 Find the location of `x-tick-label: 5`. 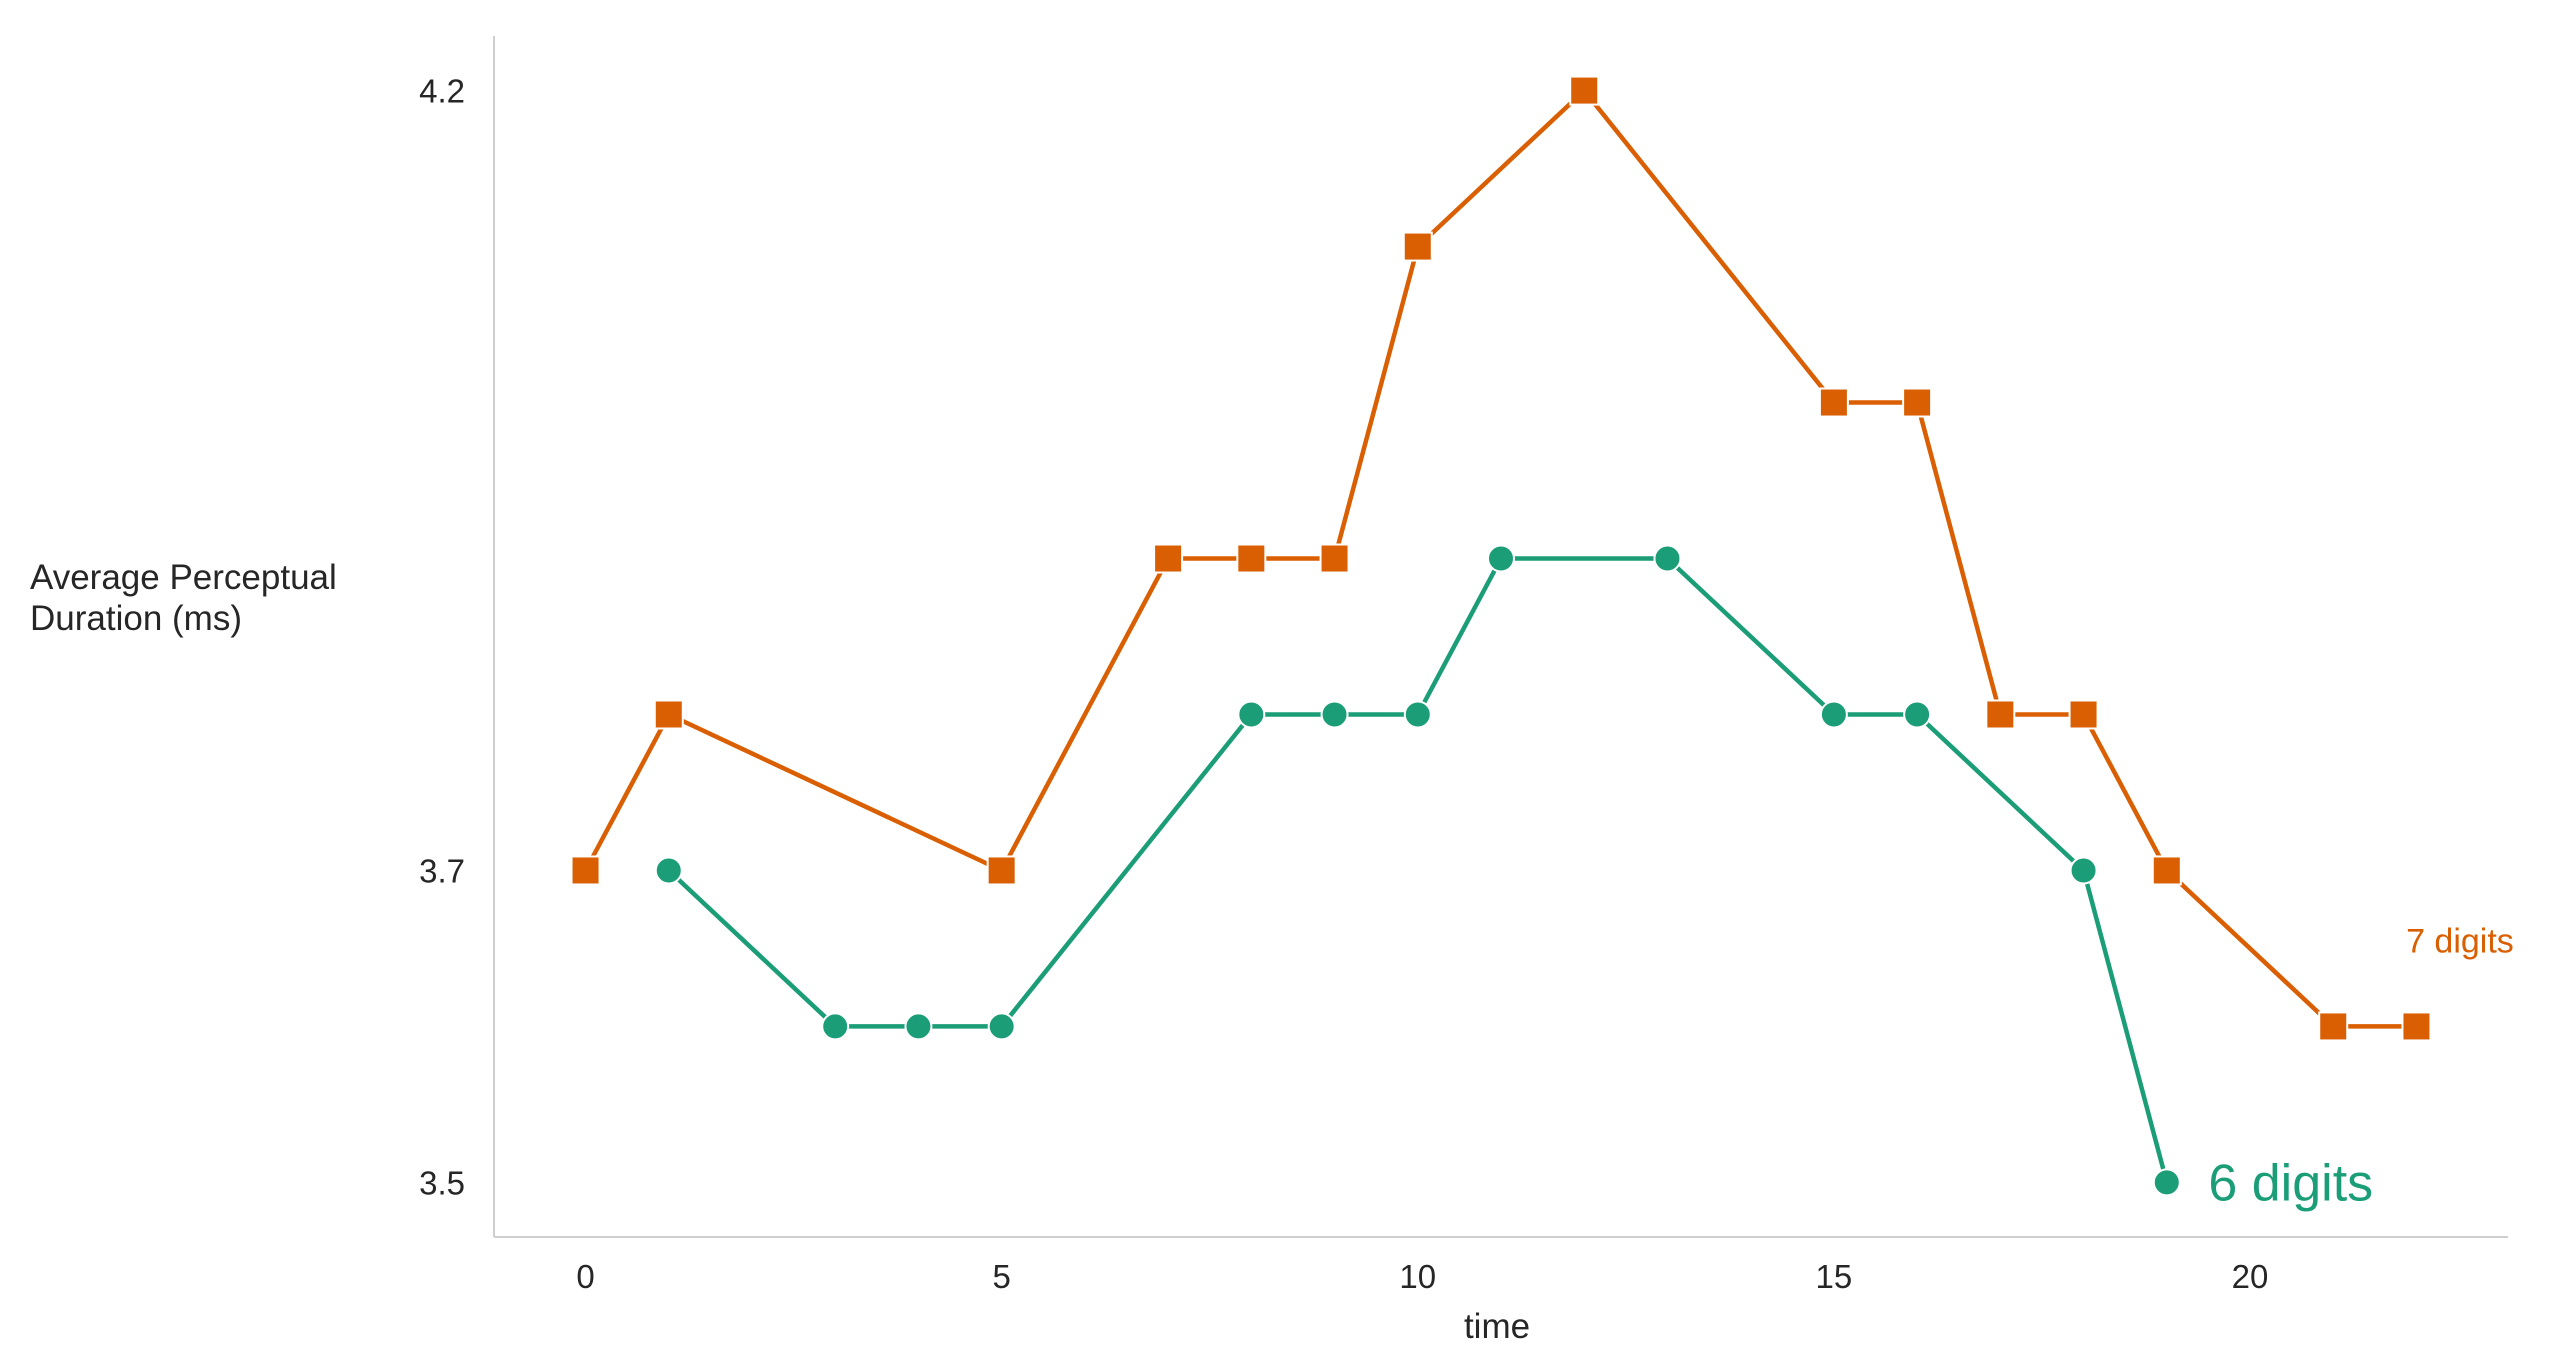

x-tick-label: 5 is located at coordinates (1001, 1276).